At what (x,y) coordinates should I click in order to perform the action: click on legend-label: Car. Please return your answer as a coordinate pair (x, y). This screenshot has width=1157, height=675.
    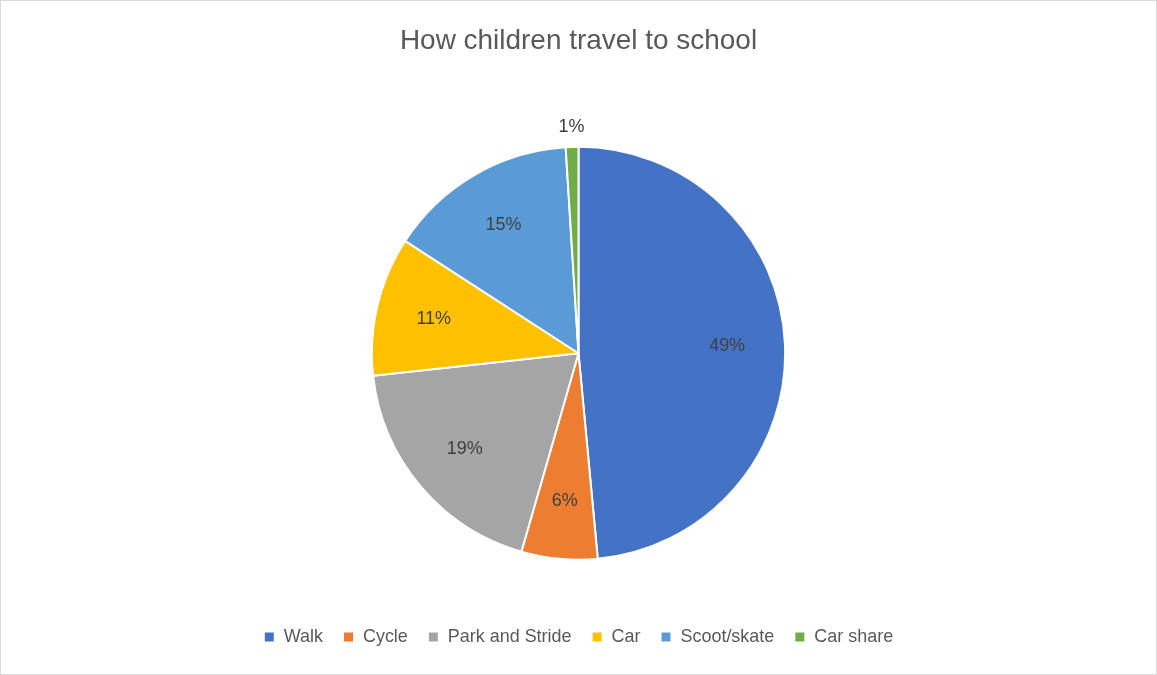
    Looking at the image, I should click on (626, 636).